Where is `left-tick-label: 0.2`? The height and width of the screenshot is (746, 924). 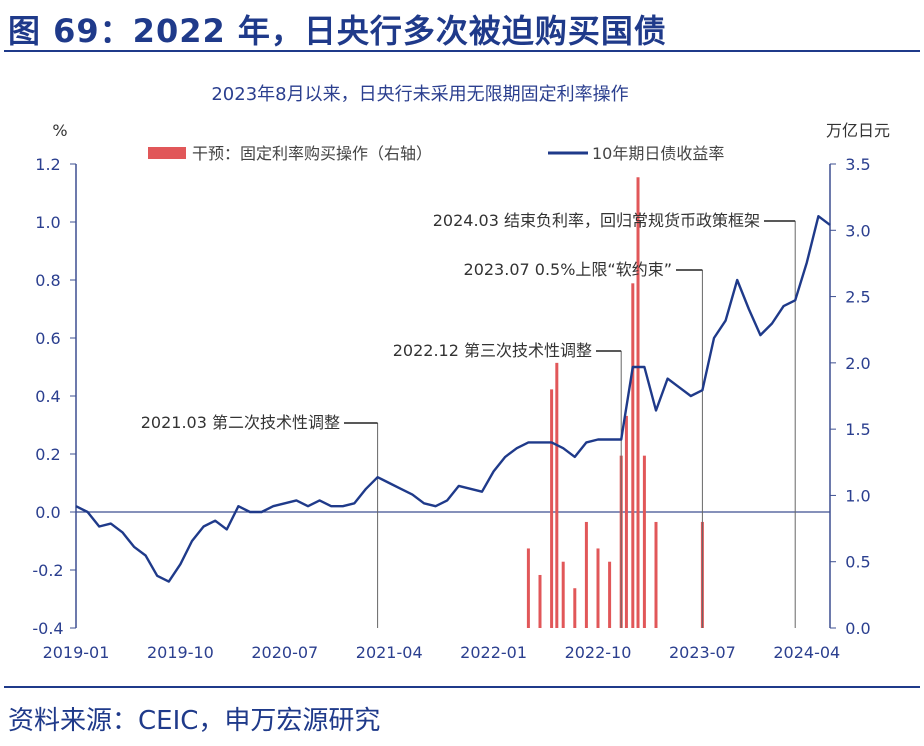
left-tick-label: 0.2 is located at coordinates (47, 454).